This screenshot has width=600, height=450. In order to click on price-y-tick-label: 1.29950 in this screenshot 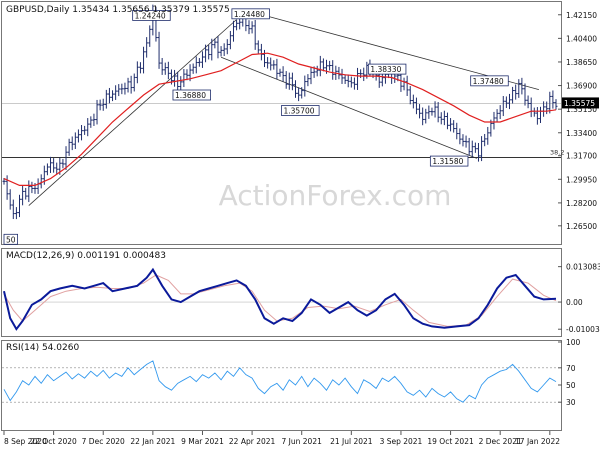, I will do `click(581, 179)`.